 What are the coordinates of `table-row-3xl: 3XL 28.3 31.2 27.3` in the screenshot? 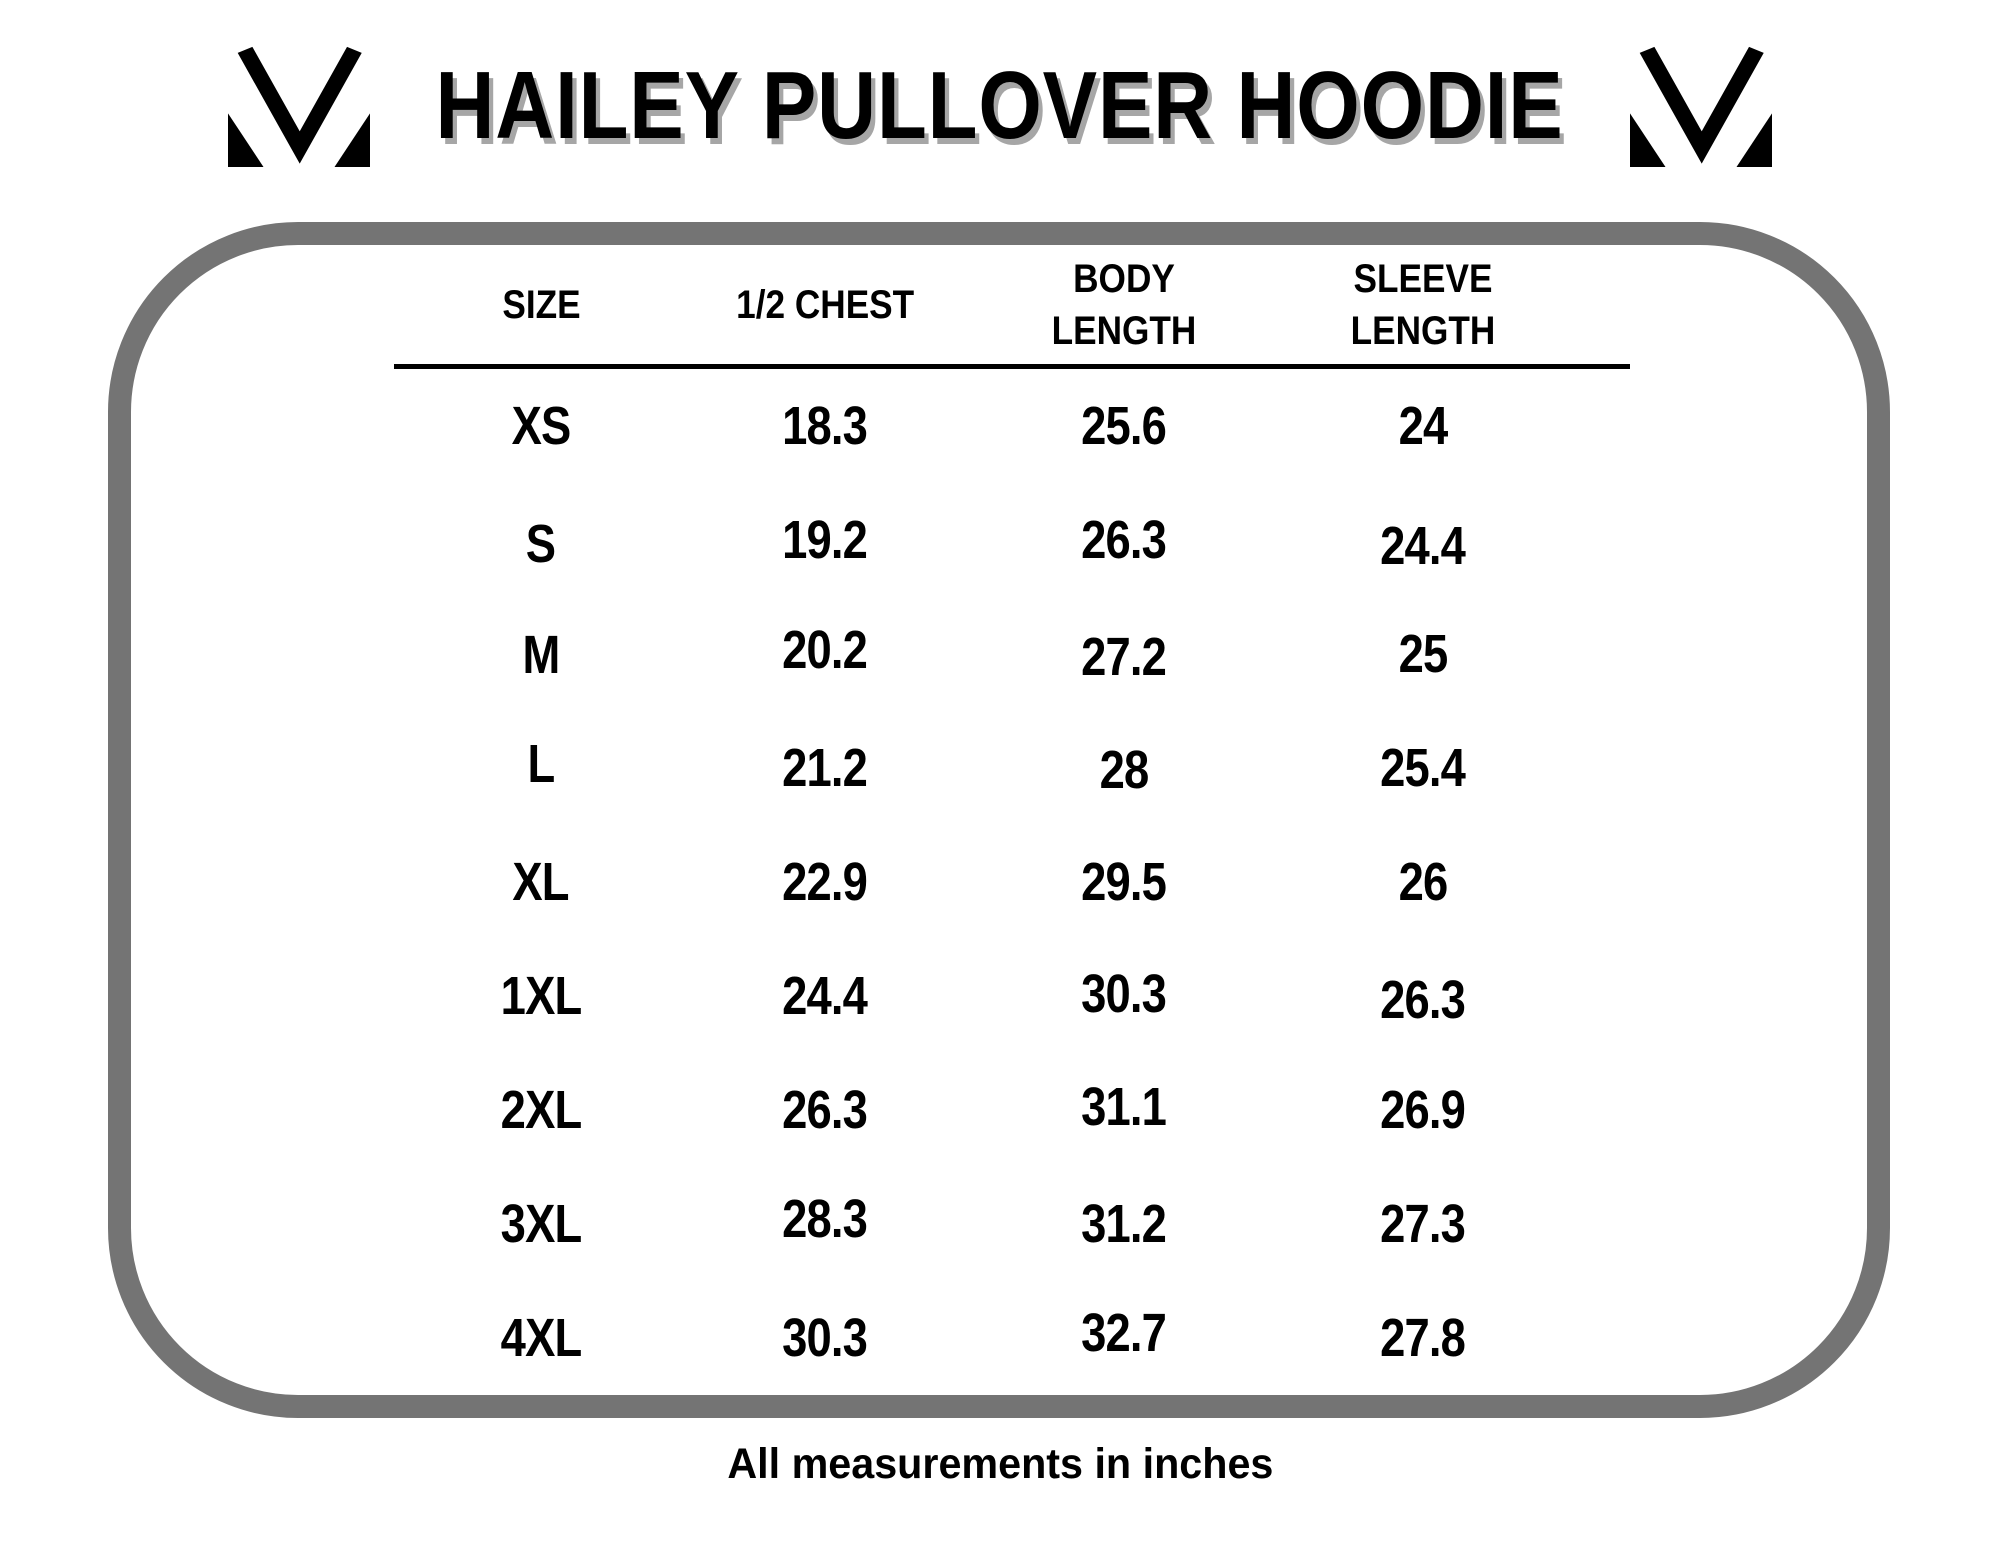 It's located at (1132, 1224).